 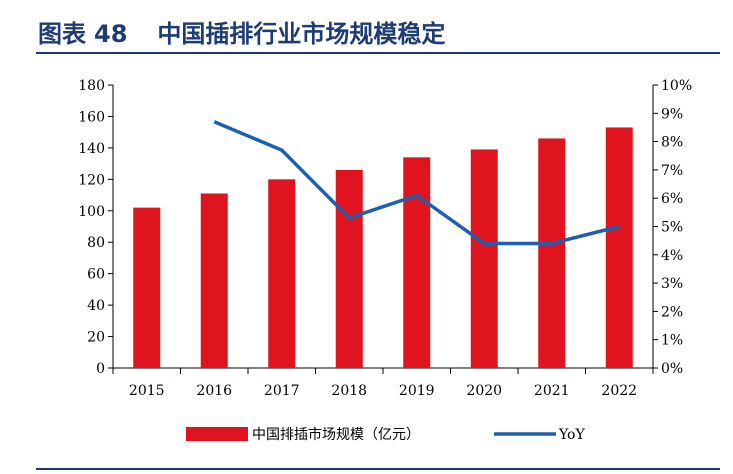 What do you see at coordinates (552, 391) in the screenshot?
I see `x-axis-tick-label: 2021` at bounding box center [552, 391].